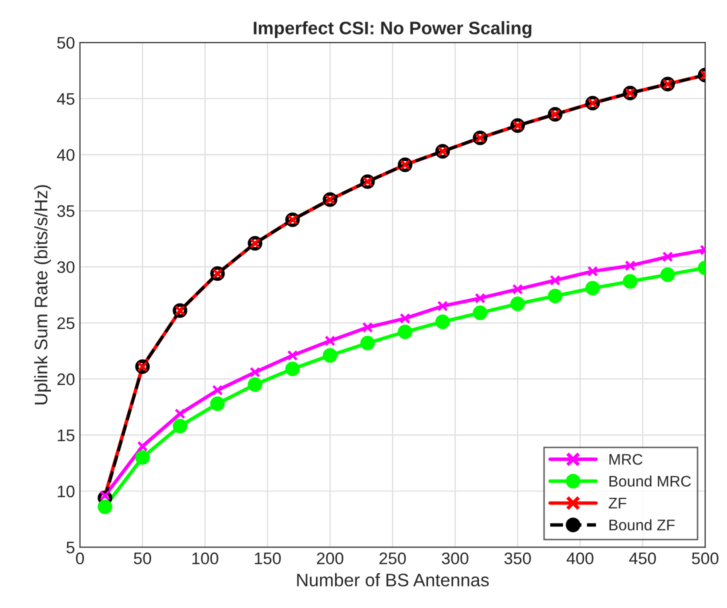 The width and height of the screenshot is (727, 608). I want to click on y-tick-label: 50, so click(65, 42).